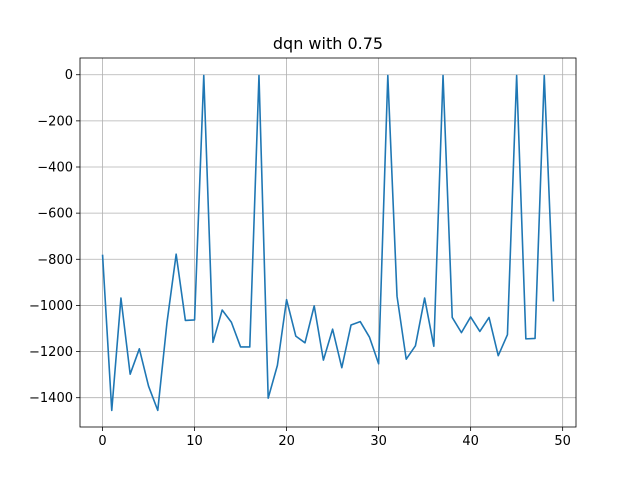  Describe the element at coordinates (51, 352) in the screenshot. I see `y-tick-label: −1200` at that location.